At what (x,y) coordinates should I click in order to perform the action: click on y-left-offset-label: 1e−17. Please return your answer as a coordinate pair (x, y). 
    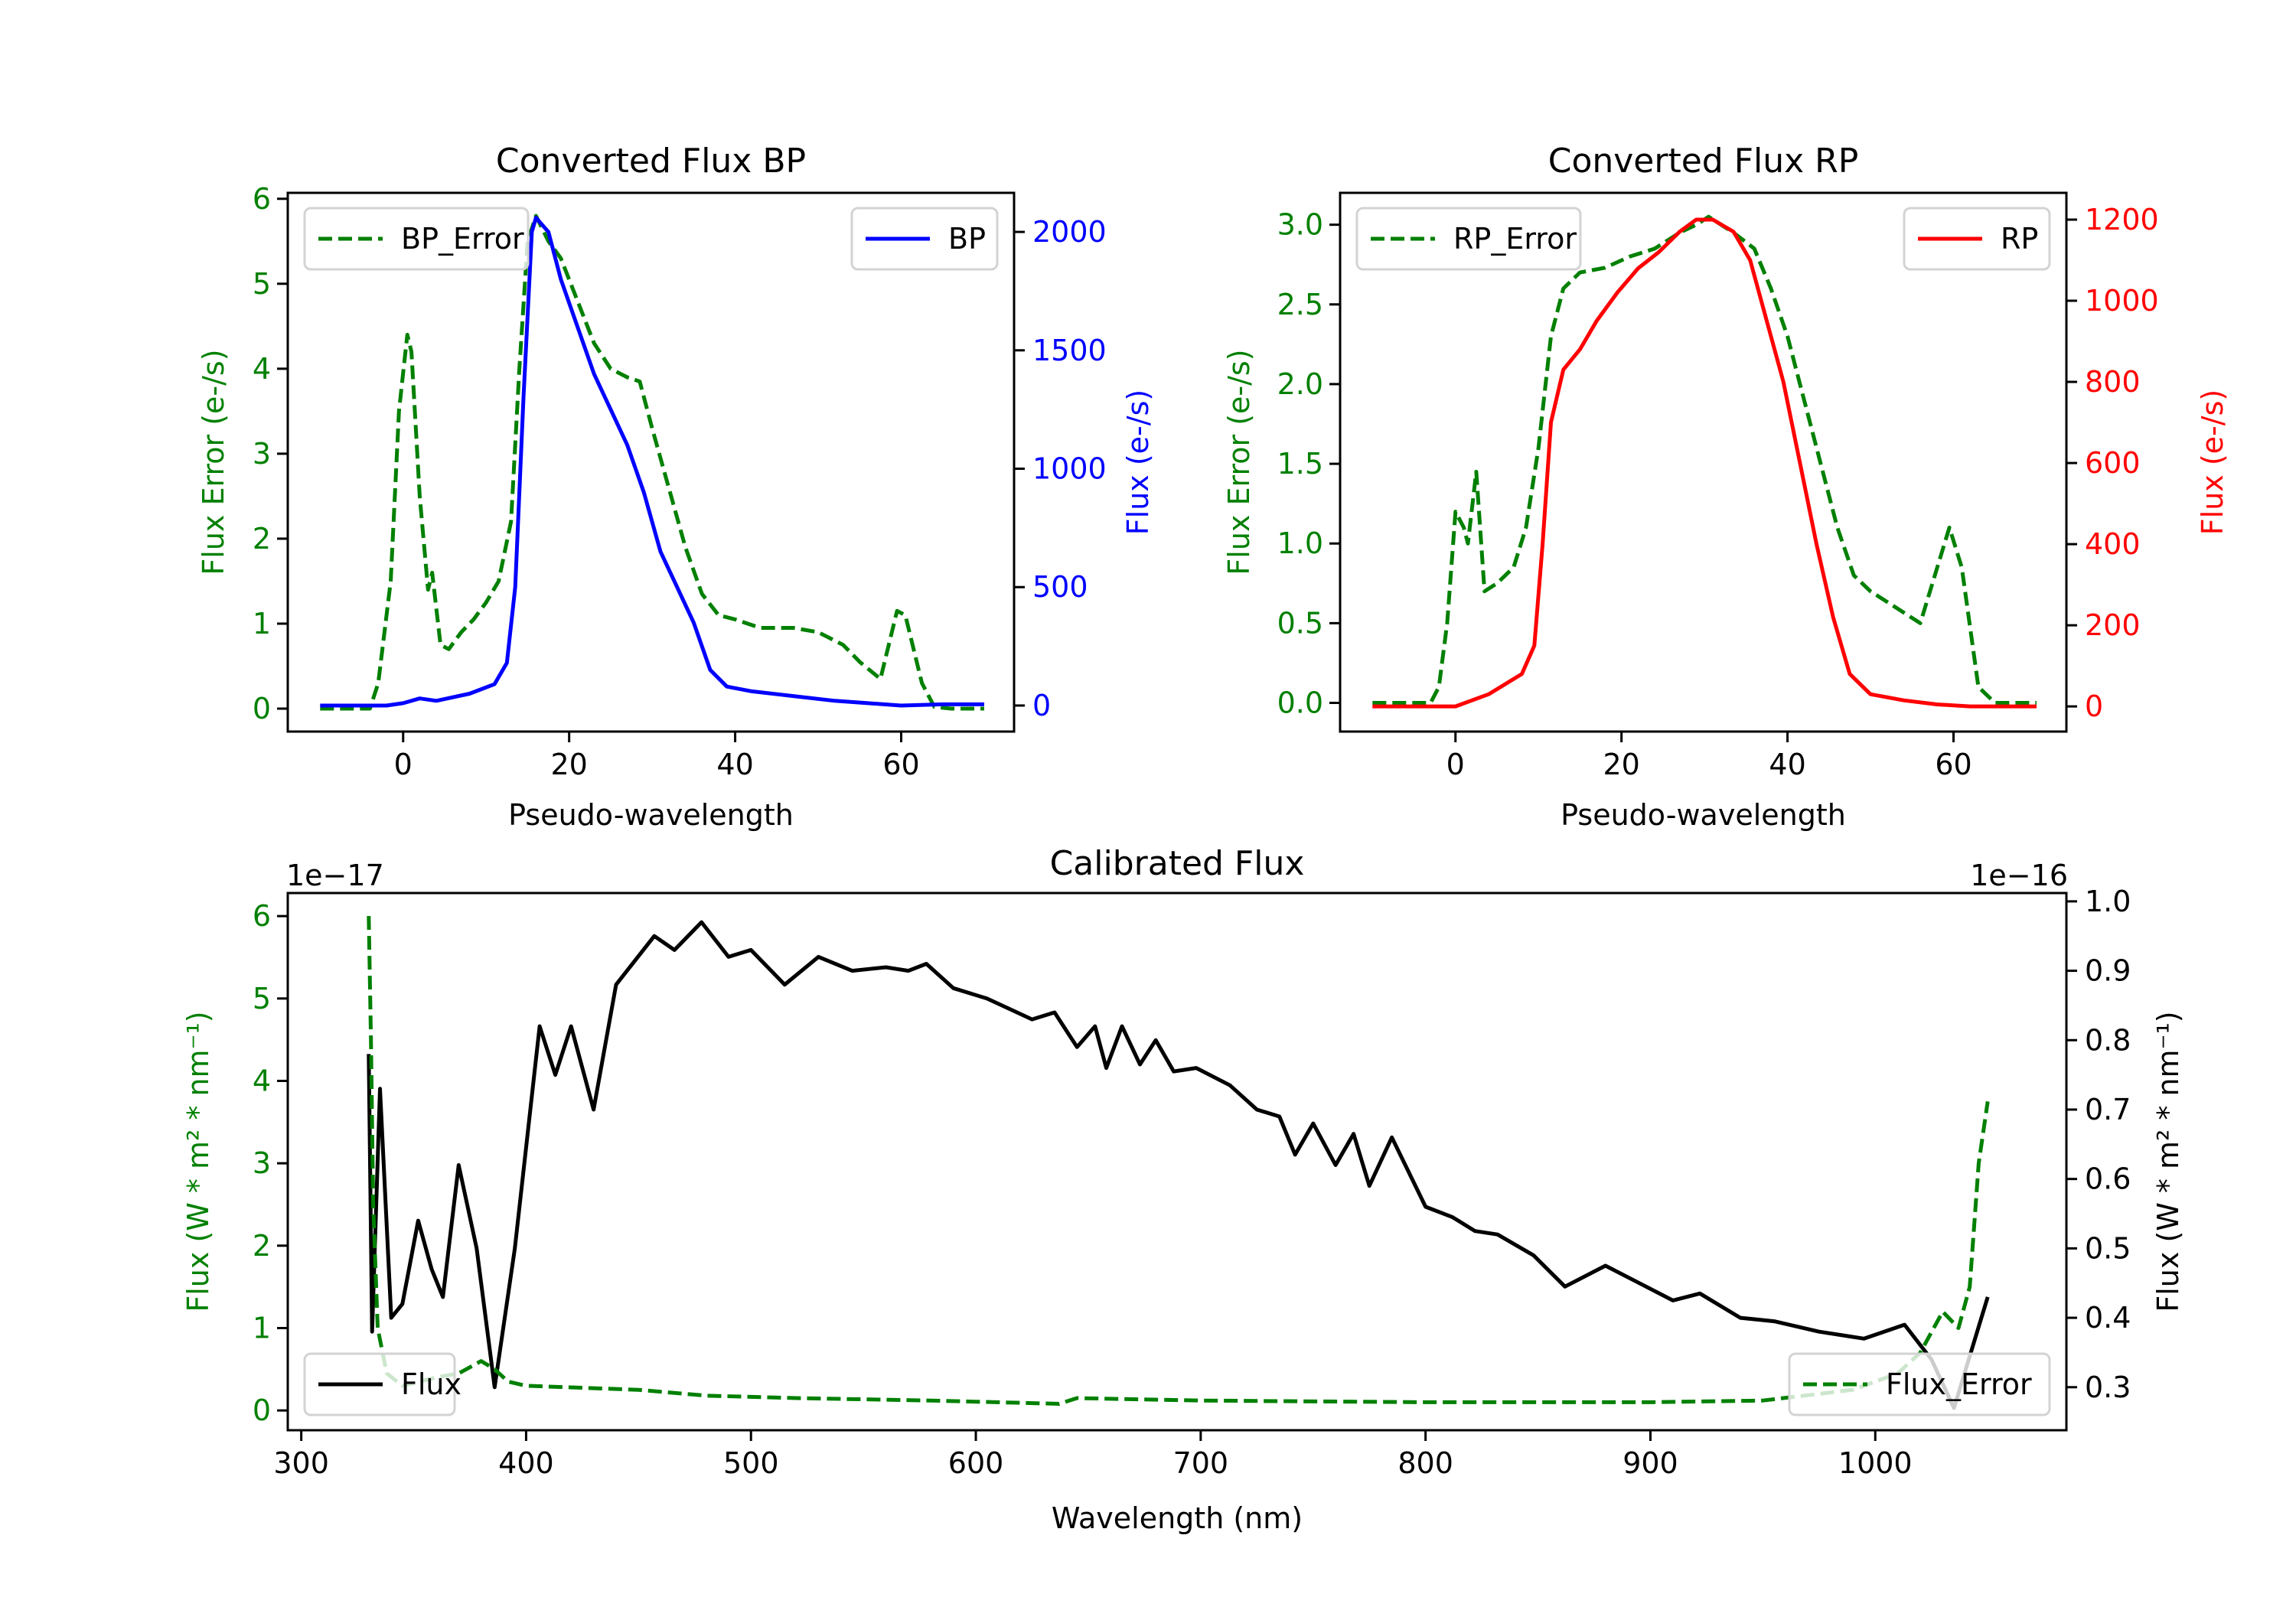
    Looking at the image, I should click on (335, 875).